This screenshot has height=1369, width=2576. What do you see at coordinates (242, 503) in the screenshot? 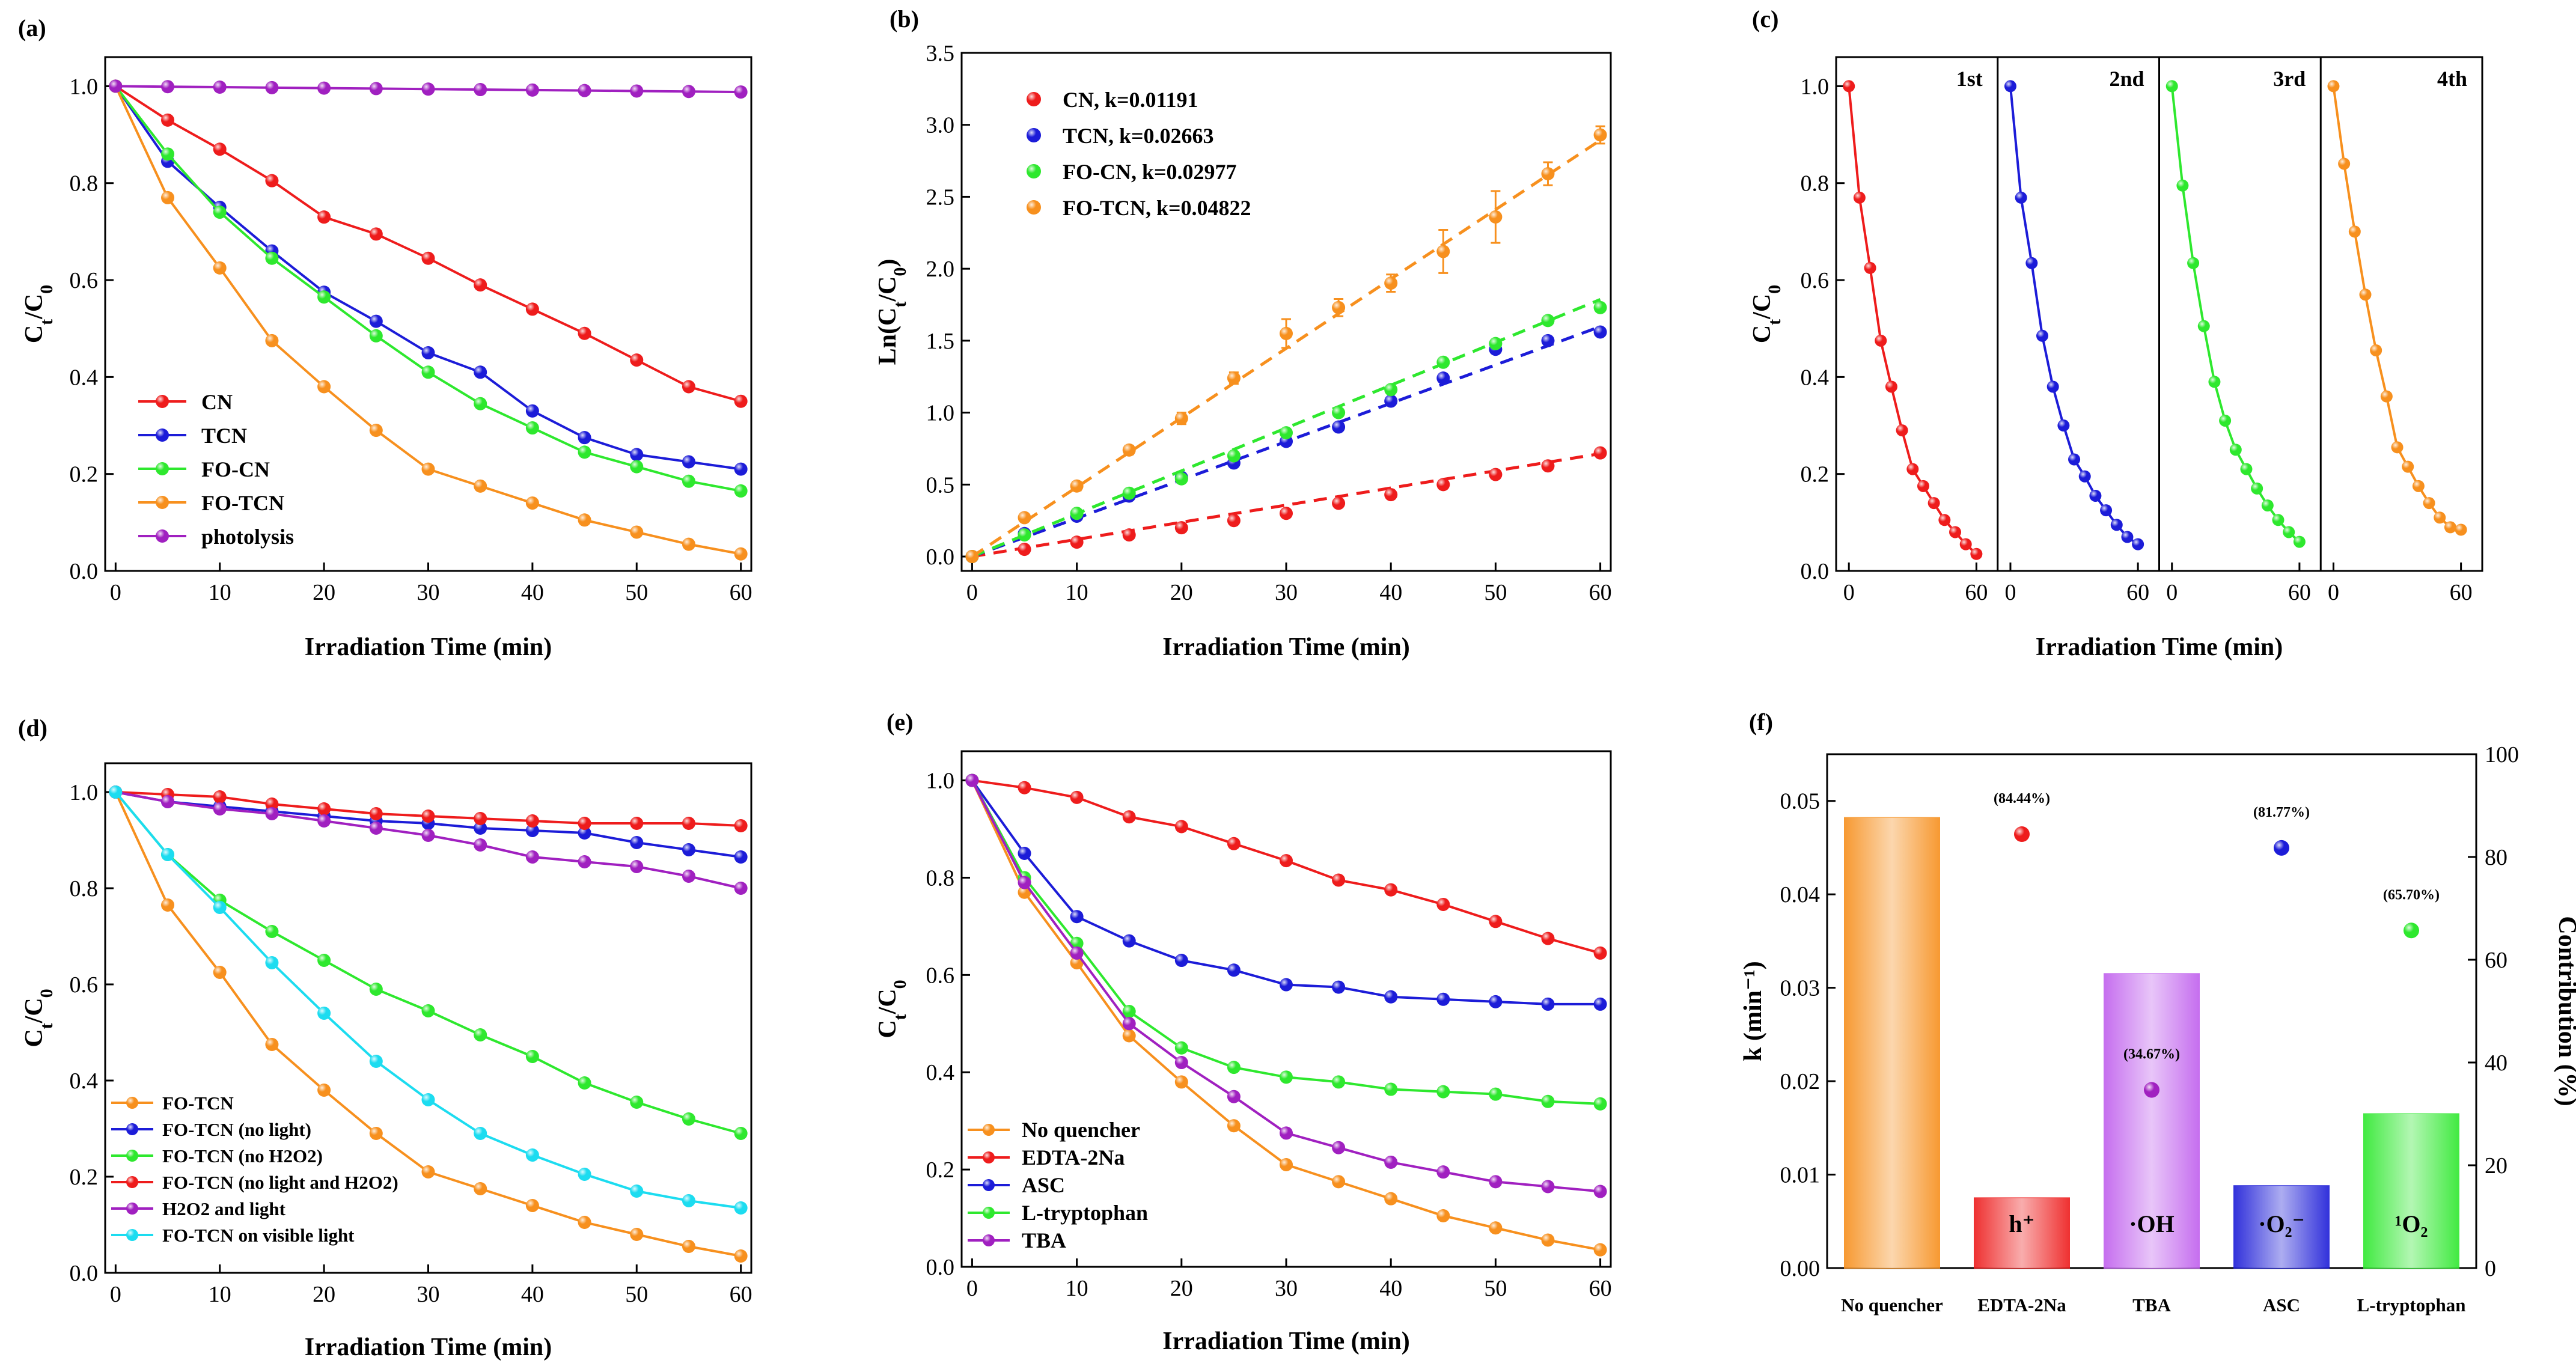
I see `legend-entry: FO-TCN` at bounding box center [242, 503].